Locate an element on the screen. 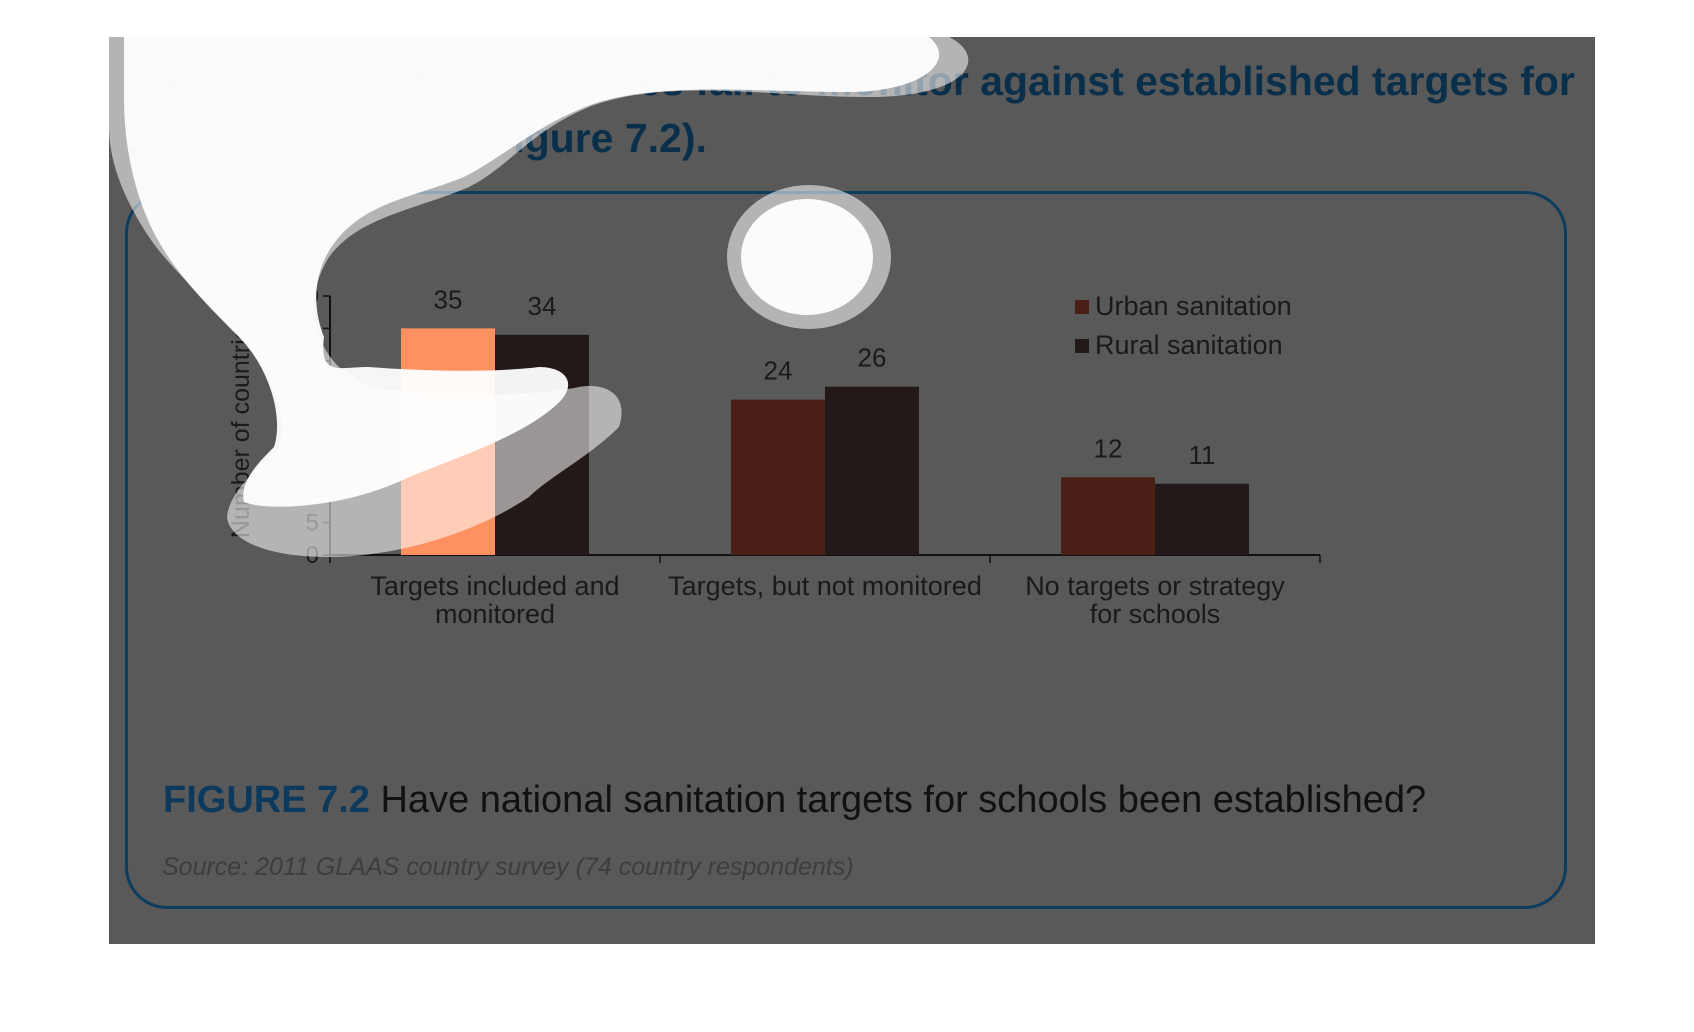  figure-number: FIGURE 7.2 is located at coordinates (266, 800).